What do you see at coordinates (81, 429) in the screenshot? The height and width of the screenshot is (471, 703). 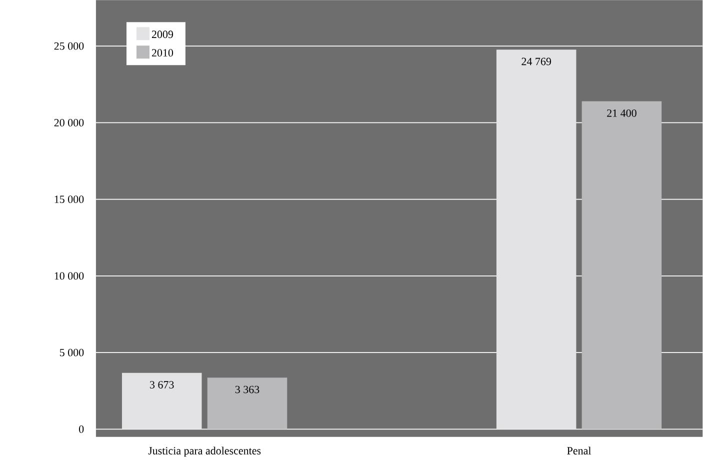 I see `y-tick-label: 0` at bounding box center [81, 429].